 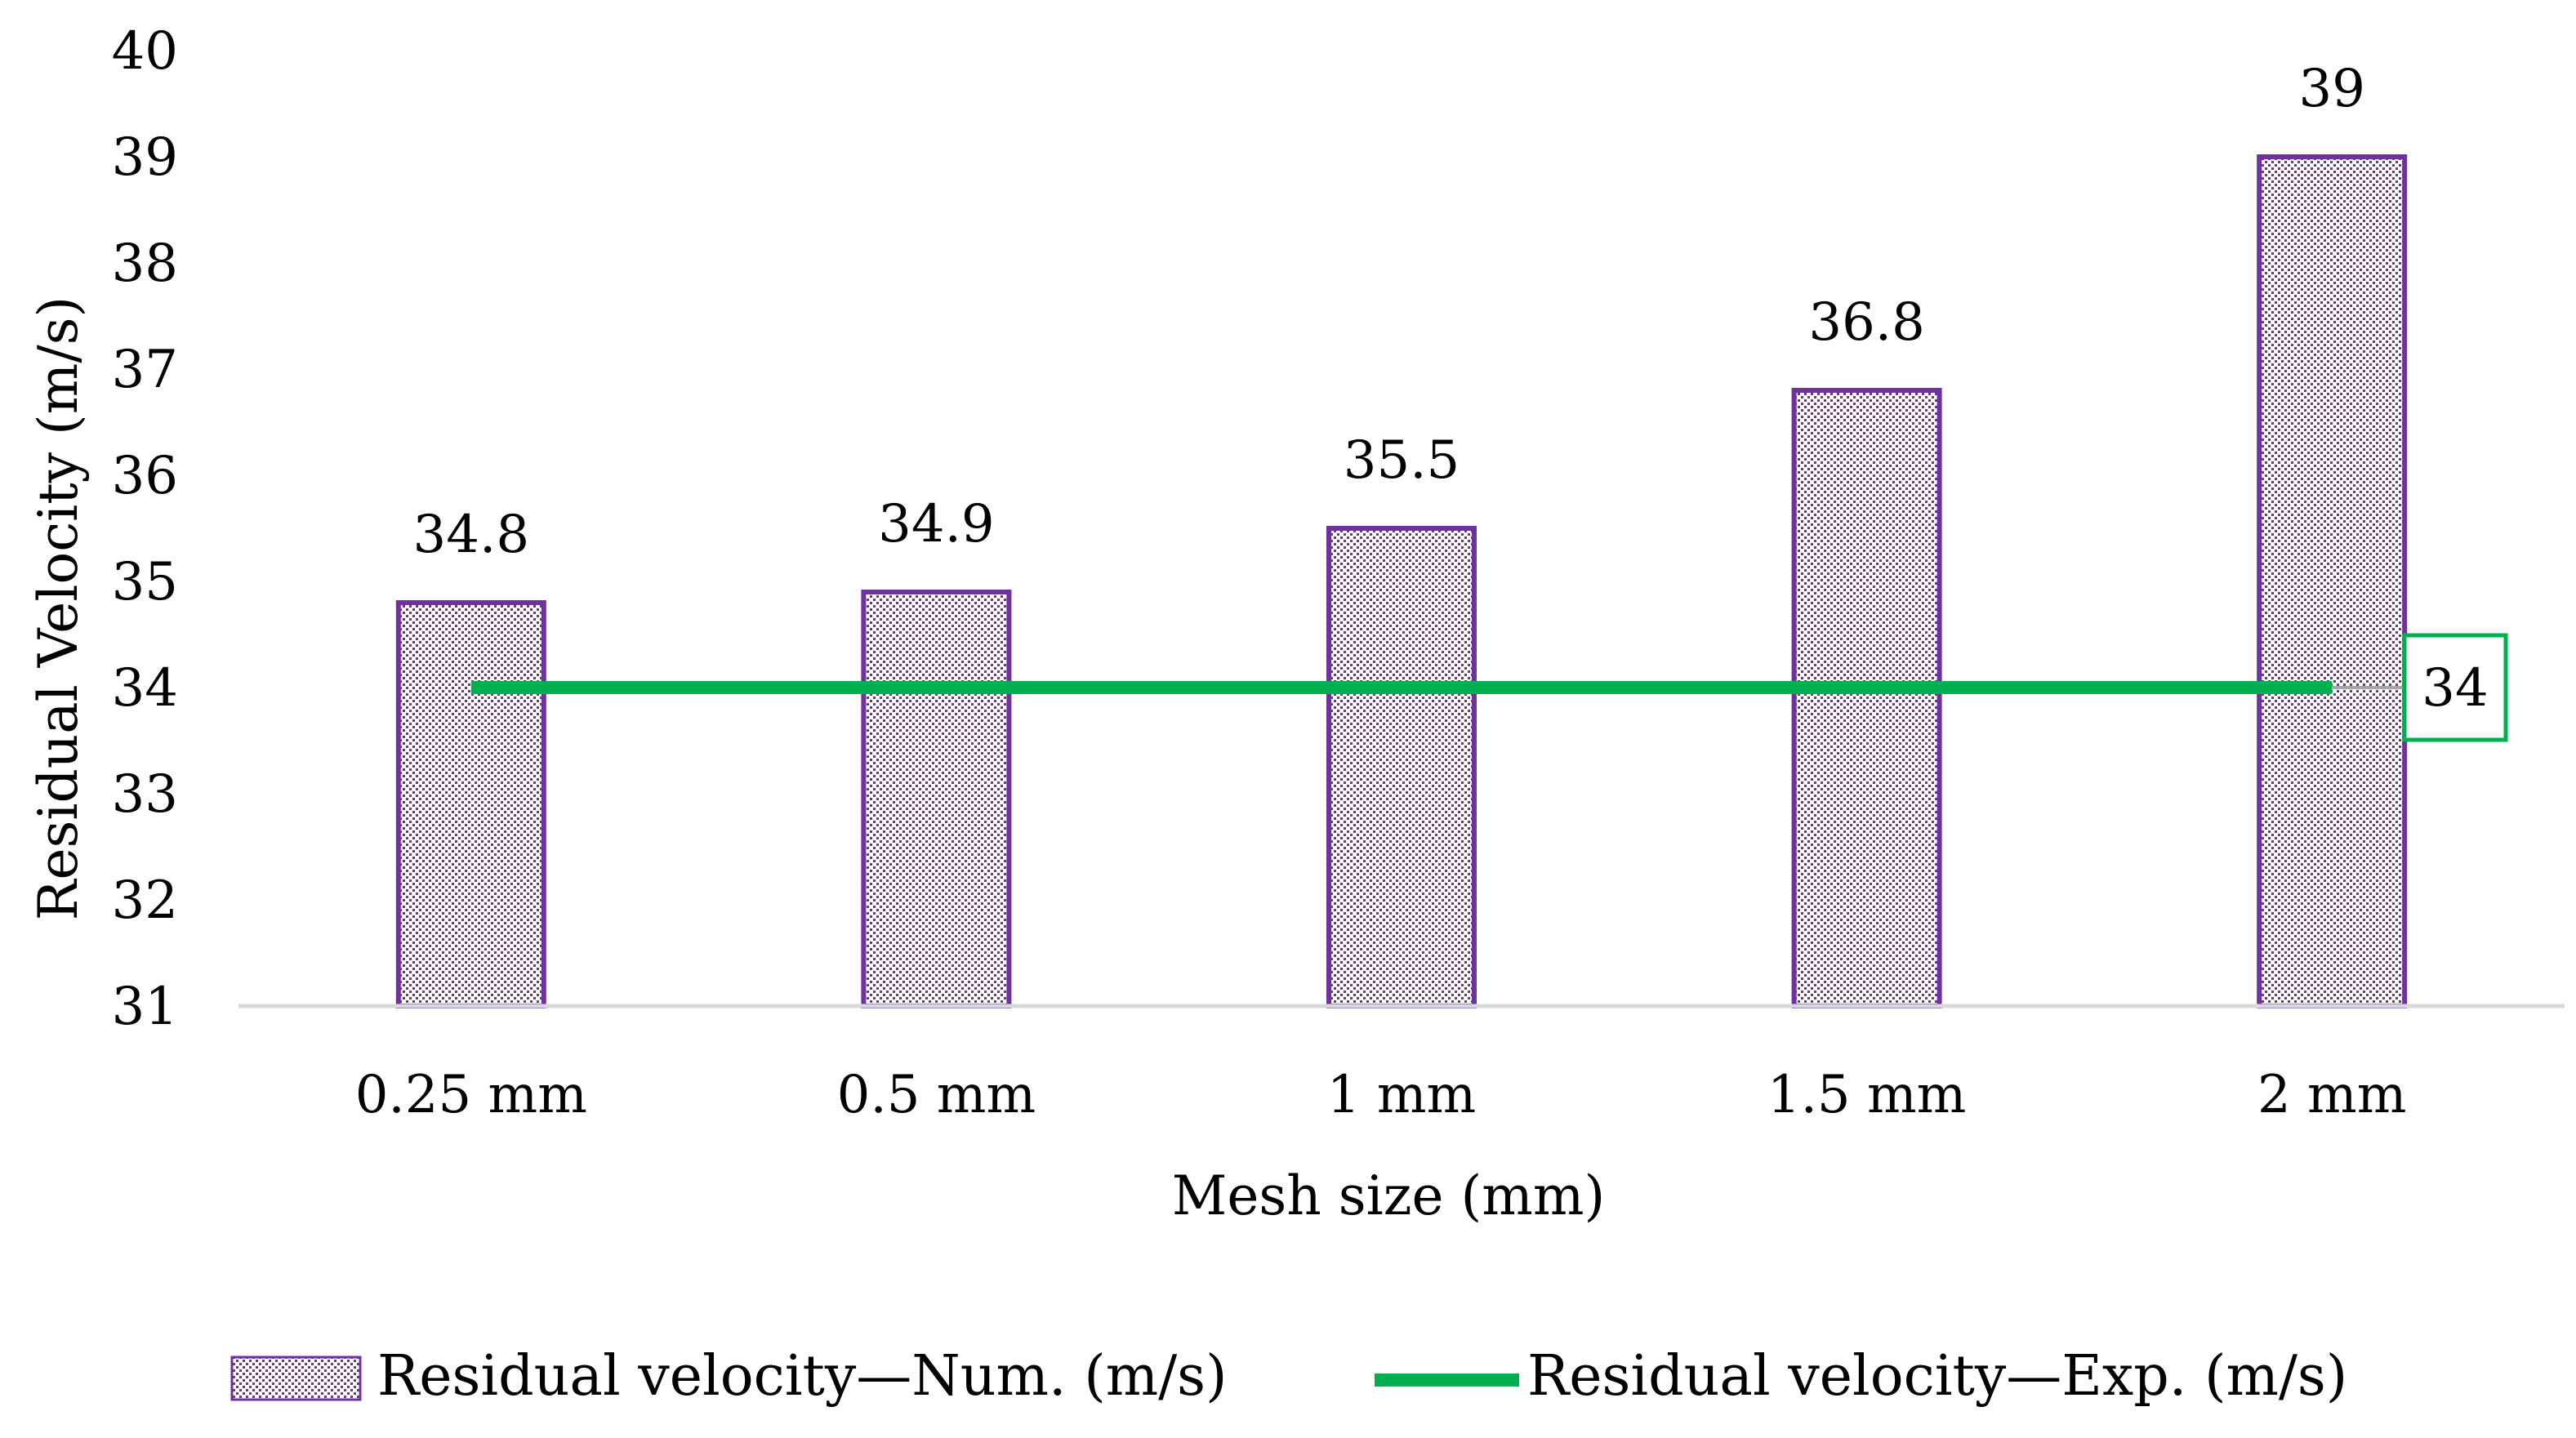 I want to click on legend-label-num: Residual velocity—Num. (m/s), so click(x=802, y=1376).